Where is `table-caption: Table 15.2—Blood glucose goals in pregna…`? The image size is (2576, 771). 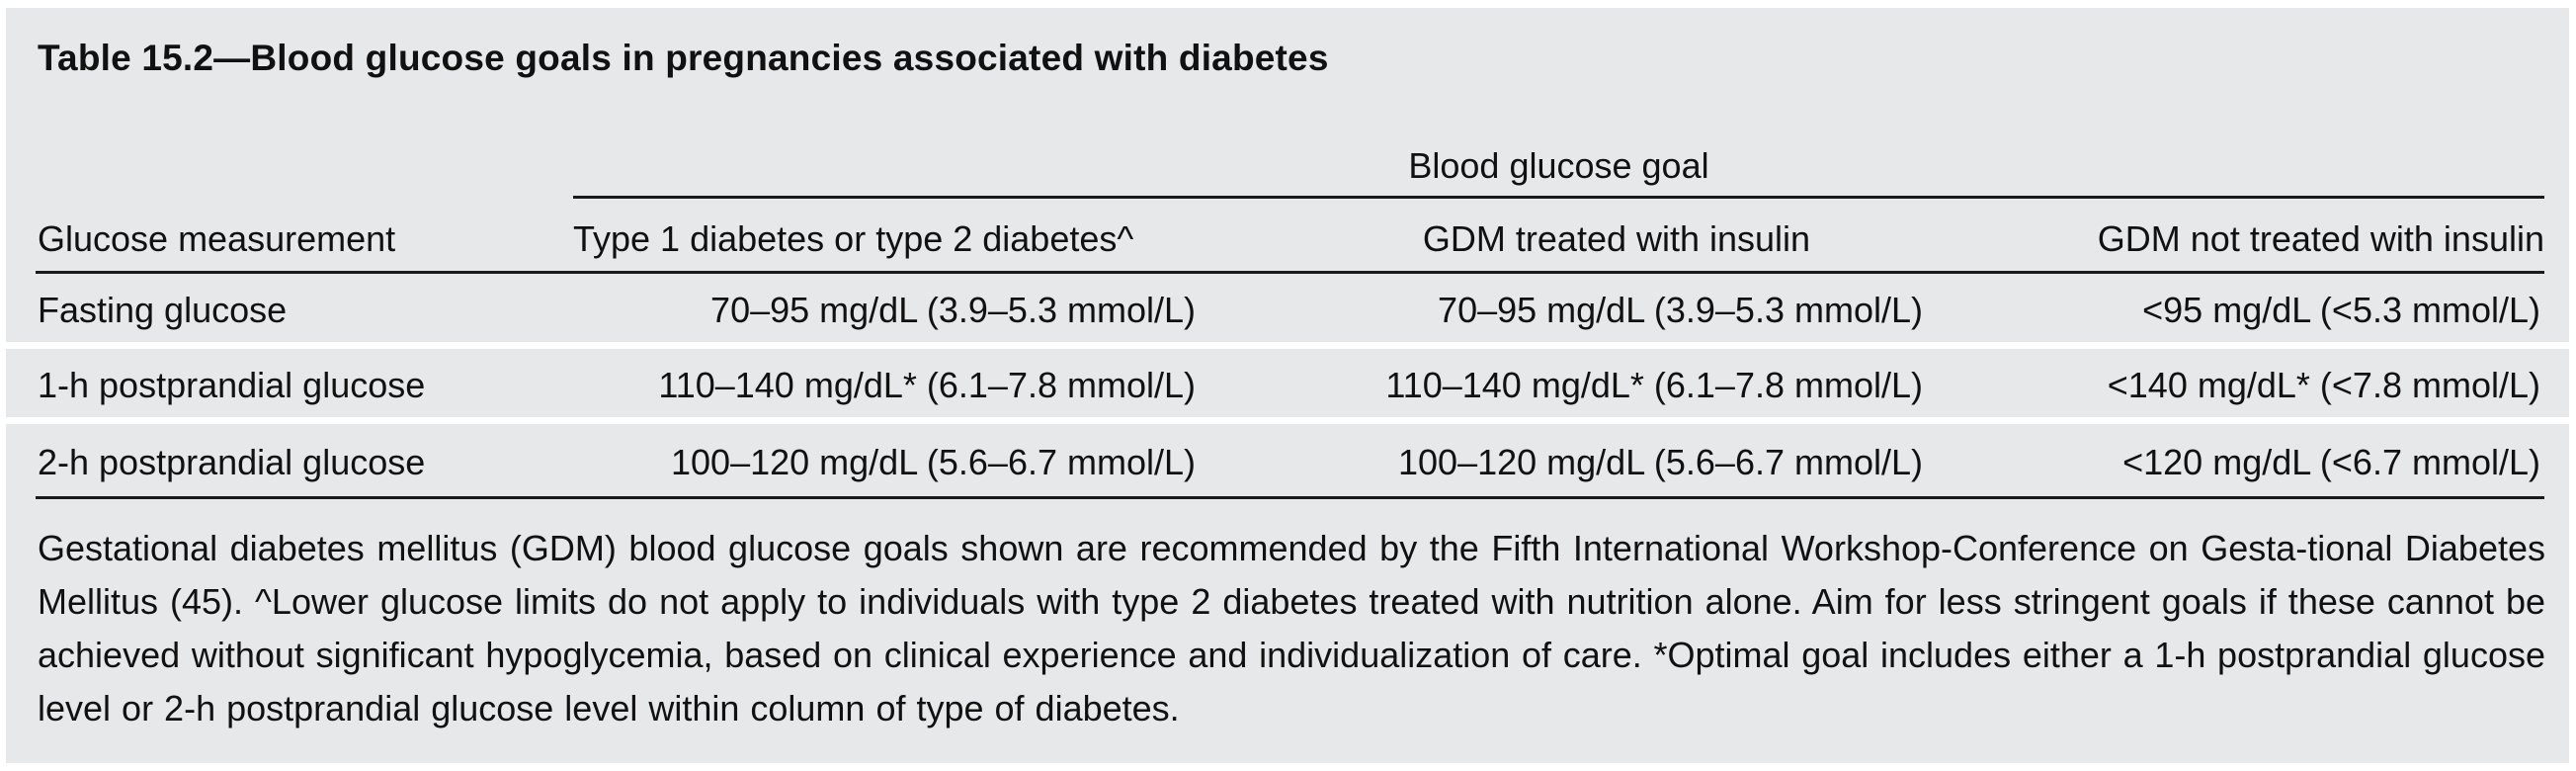
table-caption: Table 15.2—Blood glucose goals in pregna… is located at coordinates (683, 58).